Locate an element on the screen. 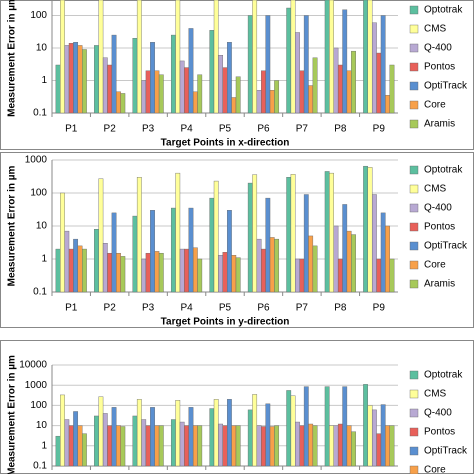 Image resolution: width=474 pixels, height=474 pixels. y-tick-label: 1000 is located at coordinates (36, 385).